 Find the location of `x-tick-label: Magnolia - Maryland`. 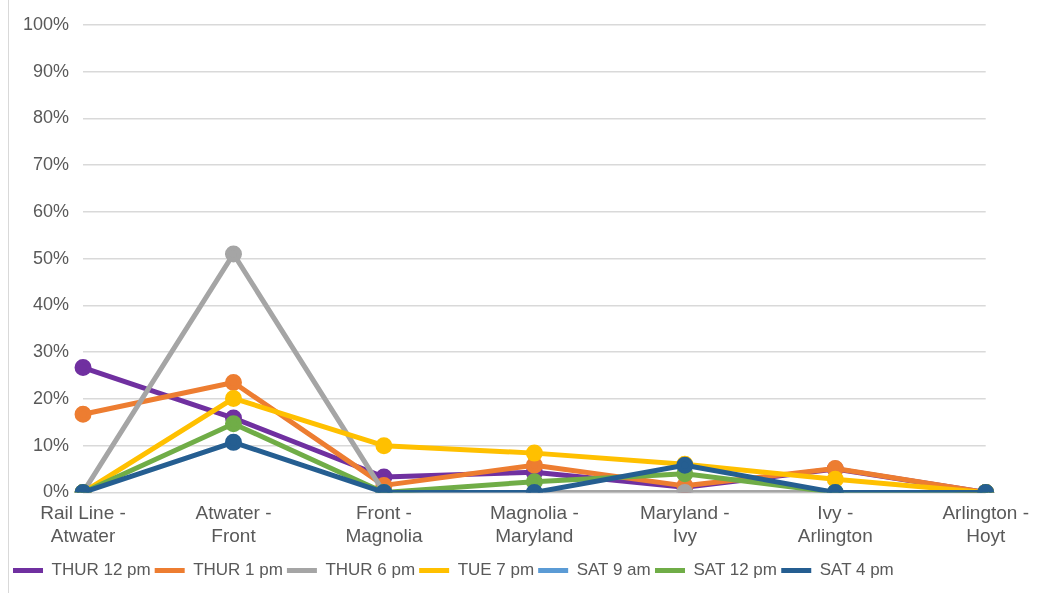

x-tick-label: Magnolia - Maryland is located at coordinates (534, 524).